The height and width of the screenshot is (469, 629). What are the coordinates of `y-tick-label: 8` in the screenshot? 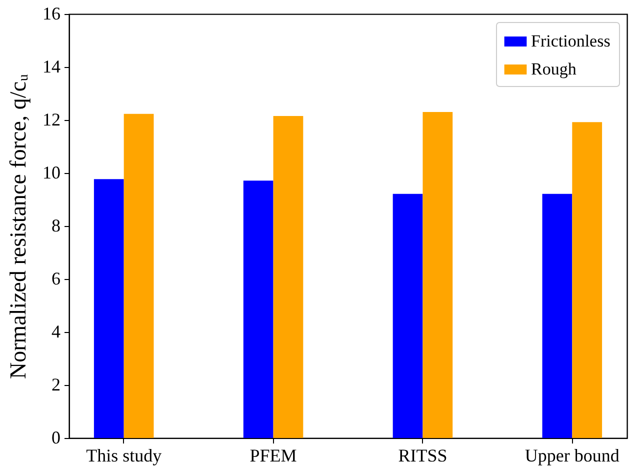 It's located at (56, 226).